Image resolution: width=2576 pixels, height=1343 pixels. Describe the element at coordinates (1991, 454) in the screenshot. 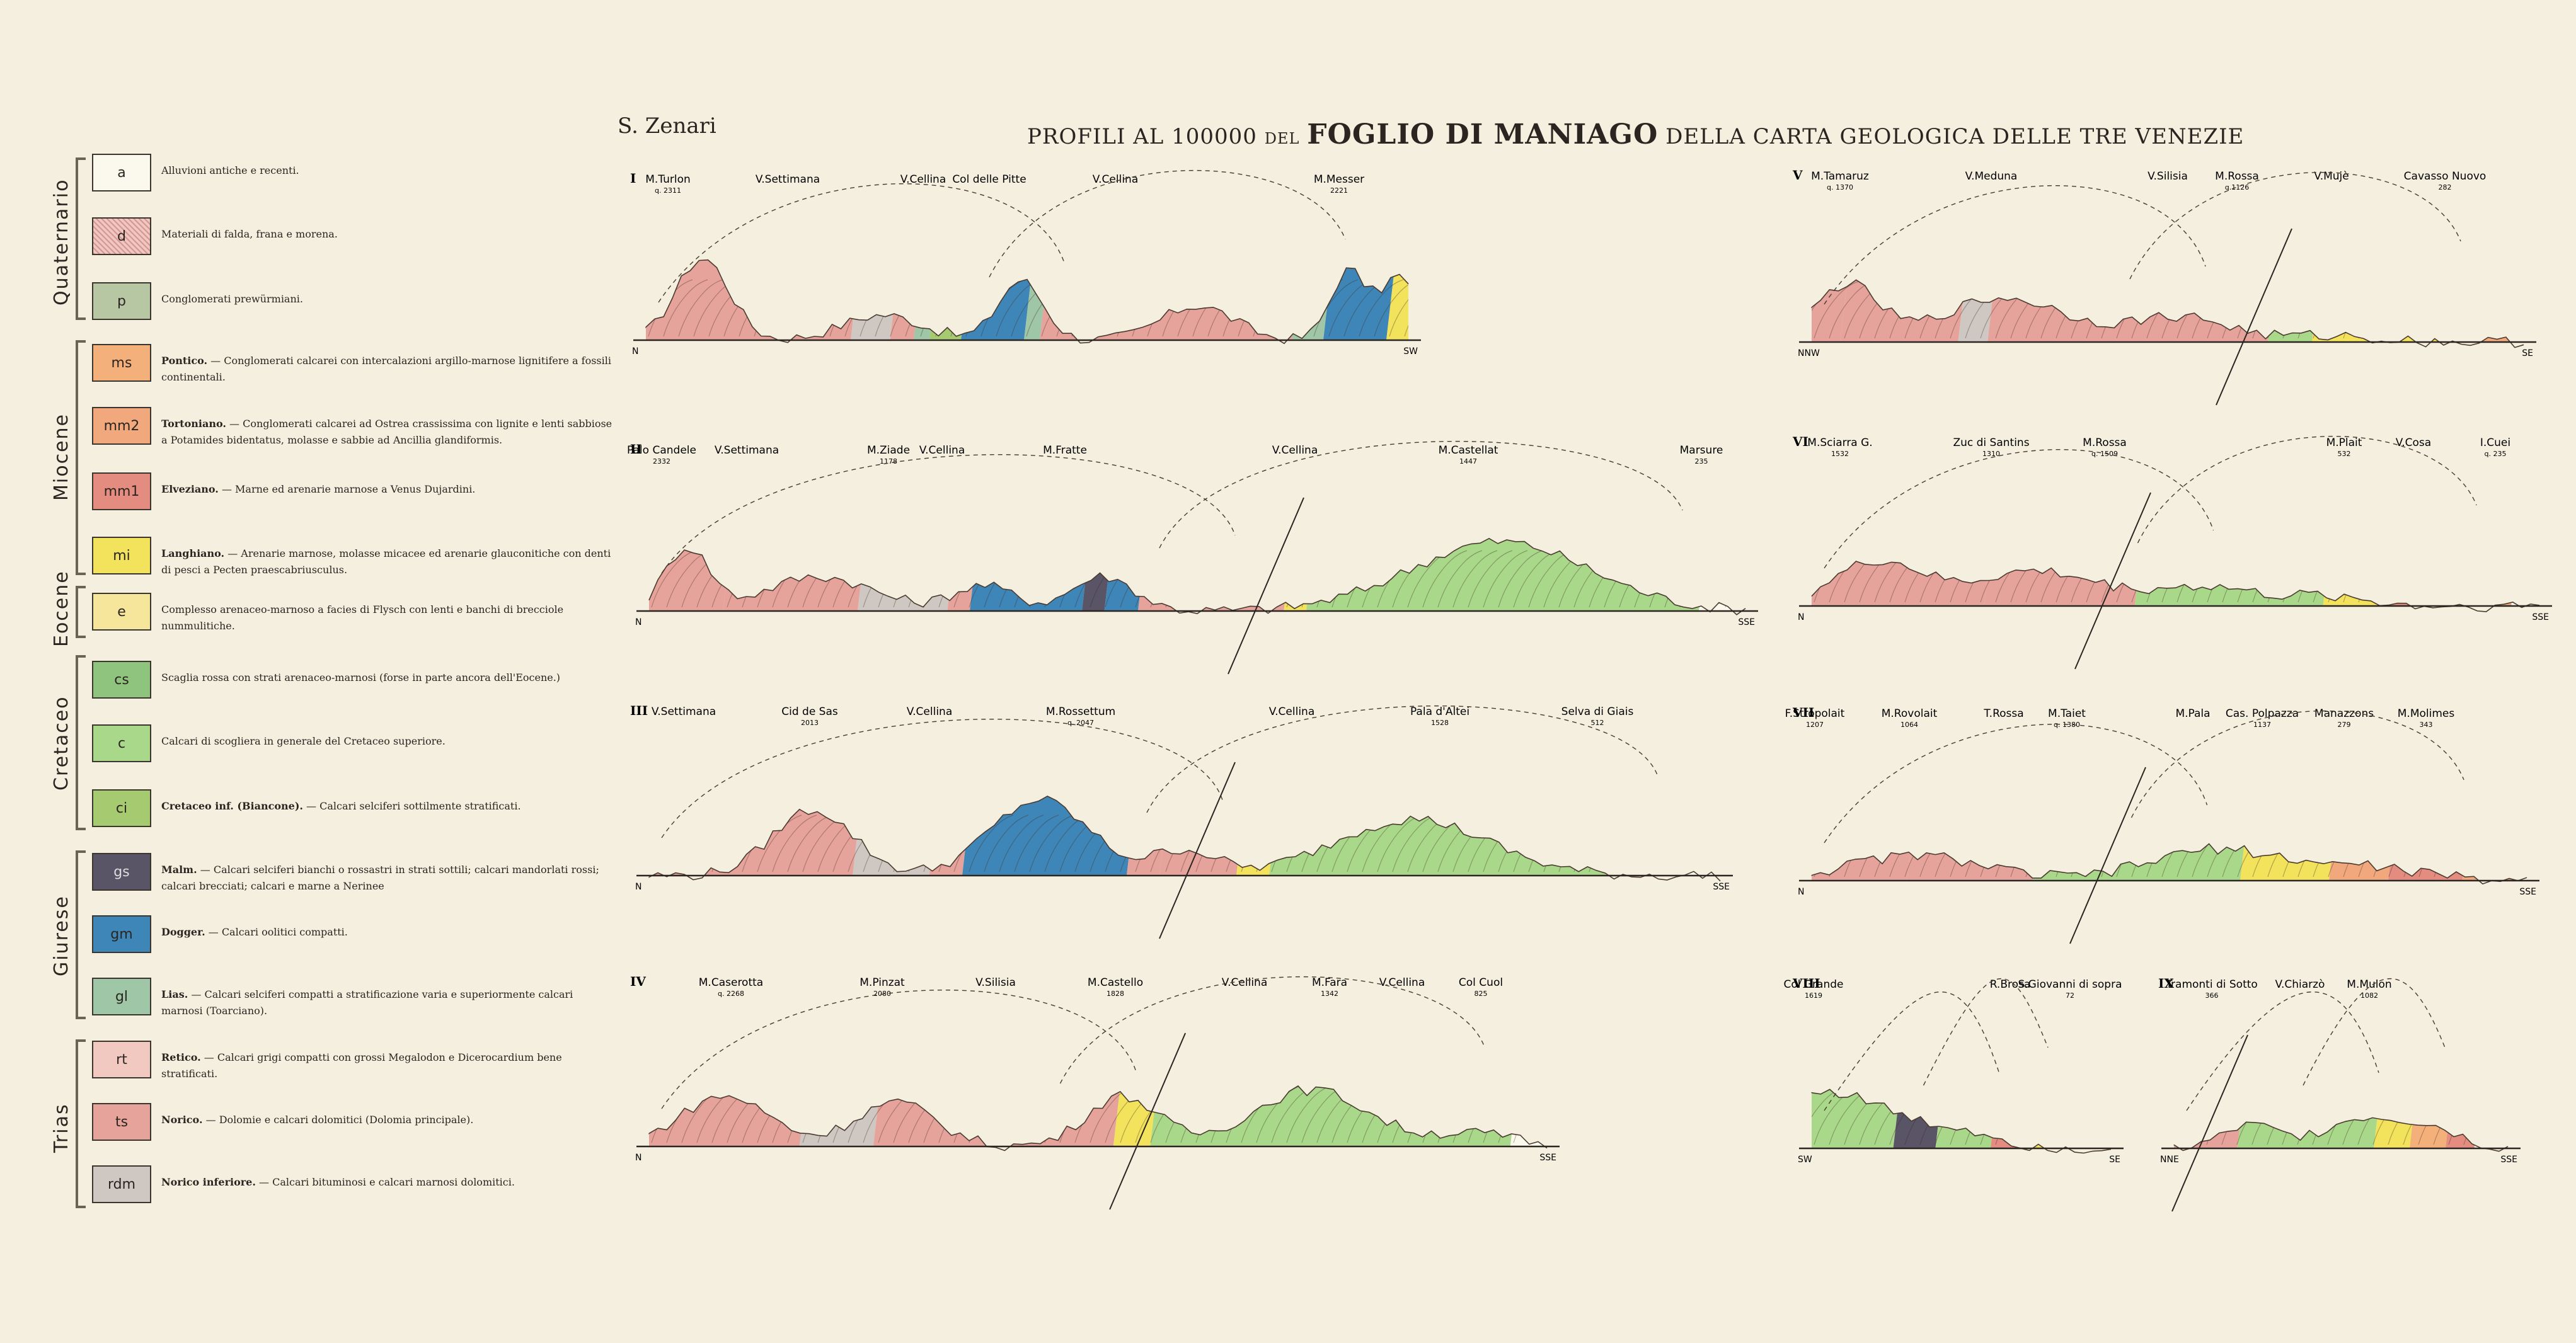

I see `place-elevation: 1310` at that location.